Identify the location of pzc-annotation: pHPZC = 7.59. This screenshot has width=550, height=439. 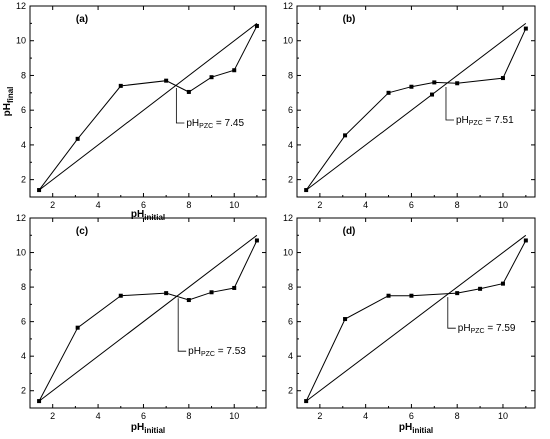
(487, 329).